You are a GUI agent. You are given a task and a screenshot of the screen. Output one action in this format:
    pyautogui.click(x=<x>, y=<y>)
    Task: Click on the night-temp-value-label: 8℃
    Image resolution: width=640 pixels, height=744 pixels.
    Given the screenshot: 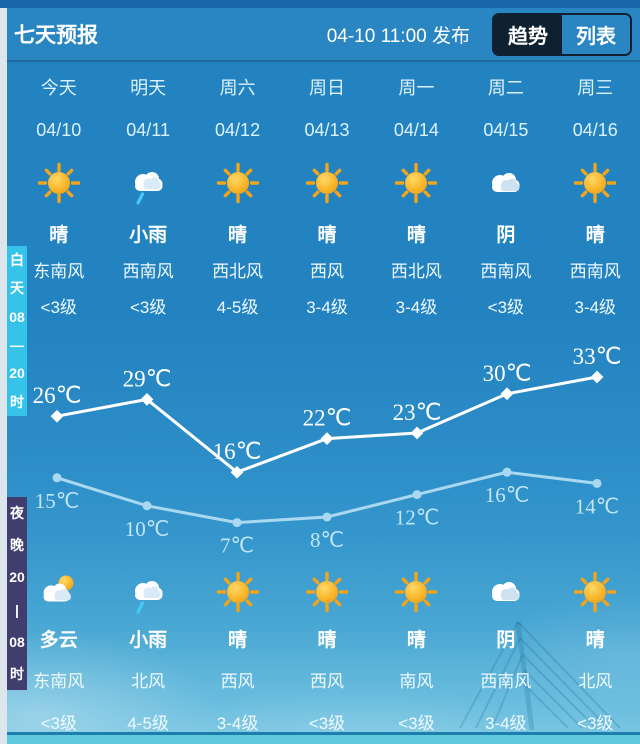 What is the action you would take?
    pyautogui.click(x=327, y=540)
    